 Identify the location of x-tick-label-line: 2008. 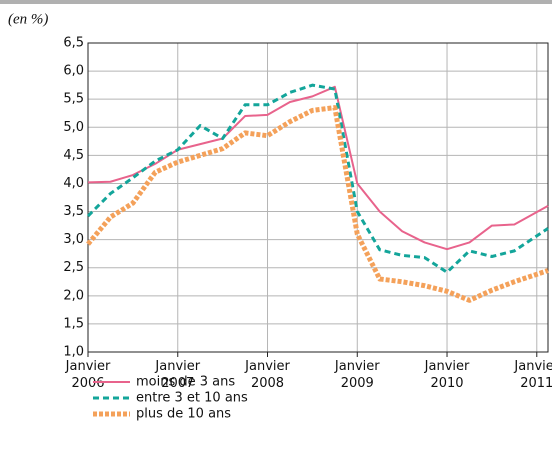
(267, 383).